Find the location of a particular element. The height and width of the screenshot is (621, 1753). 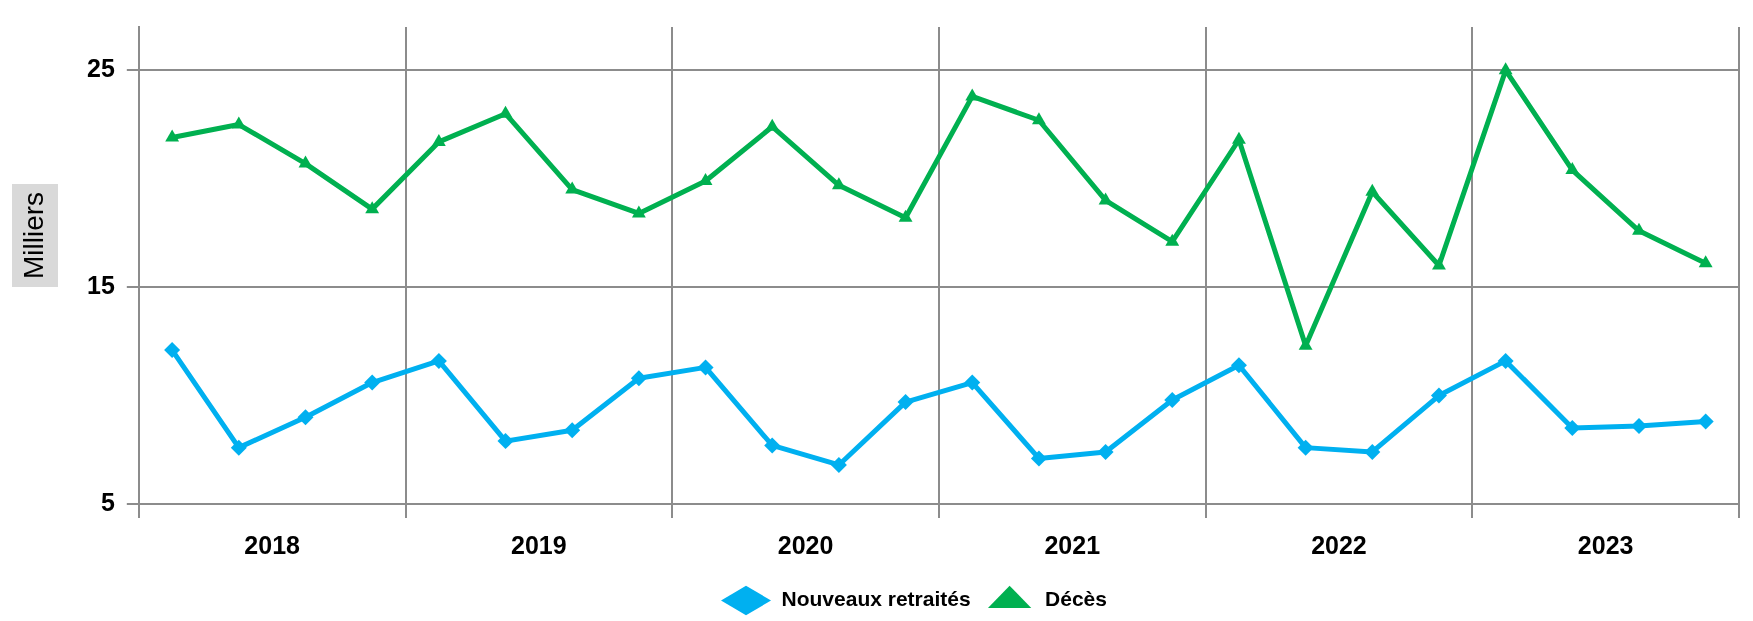

x-tick-label: 2020 is located at coordinates (805, 544).